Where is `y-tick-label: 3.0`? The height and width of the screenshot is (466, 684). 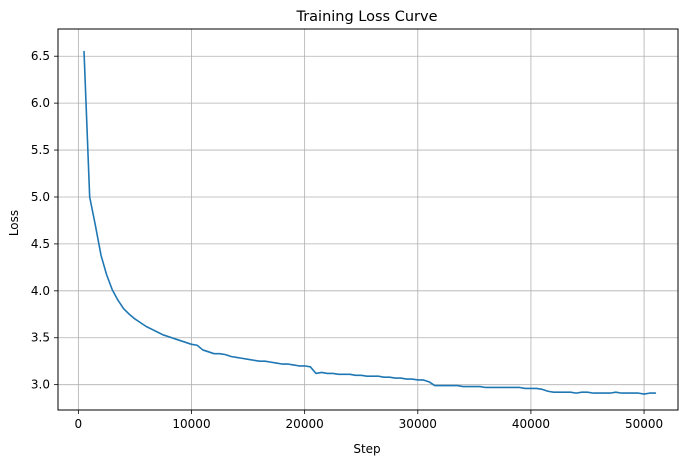 y-tick-label: 3.0 is located at coordinates (40, 385).